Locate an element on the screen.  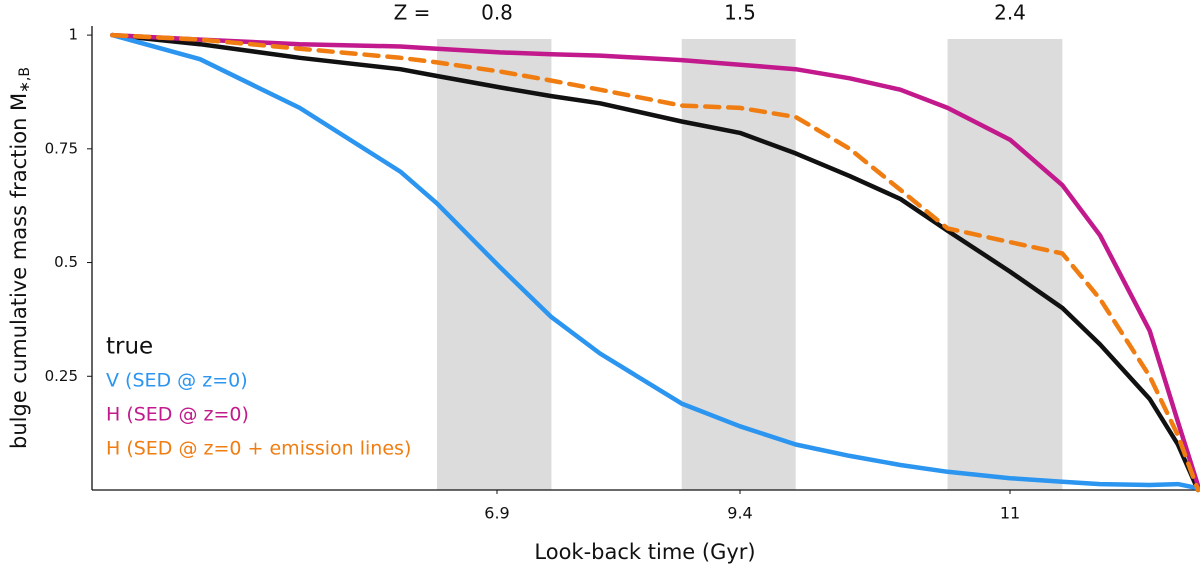
y-tick-label: 0.5 is located at coordinates (66, 262).